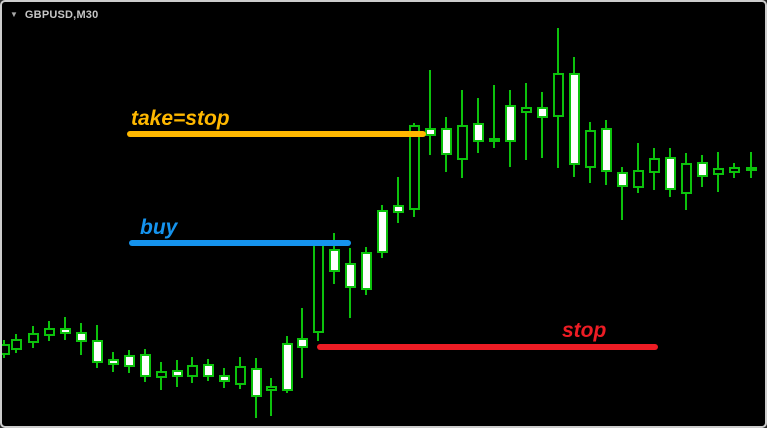 The width and height of the screenshot is (767, 428). Describe the element at coordinates (276, 134) in the screenshot. I see `take-stop-line` at that location.